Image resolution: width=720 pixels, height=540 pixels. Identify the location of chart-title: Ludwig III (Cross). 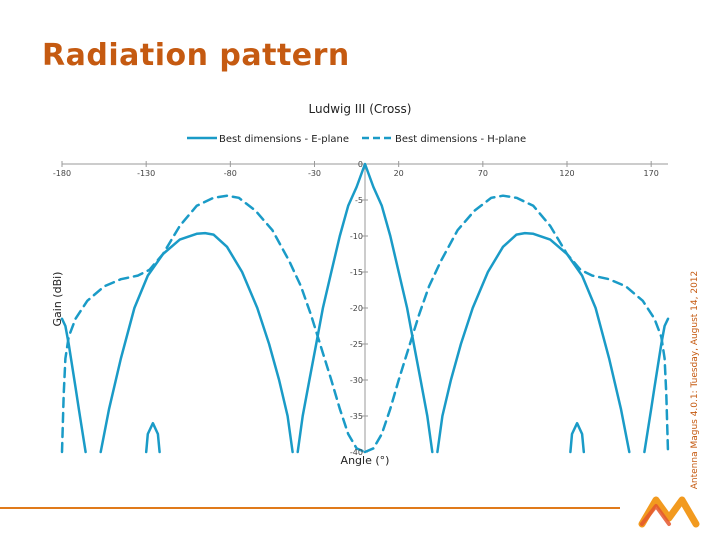
(360, 109).